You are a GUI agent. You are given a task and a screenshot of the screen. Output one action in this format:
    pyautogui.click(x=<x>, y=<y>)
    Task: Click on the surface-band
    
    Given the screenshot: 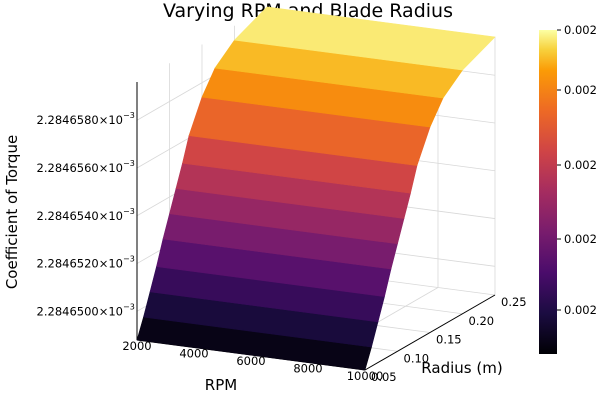 What is the action you would take?
    pyautogui.click(x=364, y=38)
    